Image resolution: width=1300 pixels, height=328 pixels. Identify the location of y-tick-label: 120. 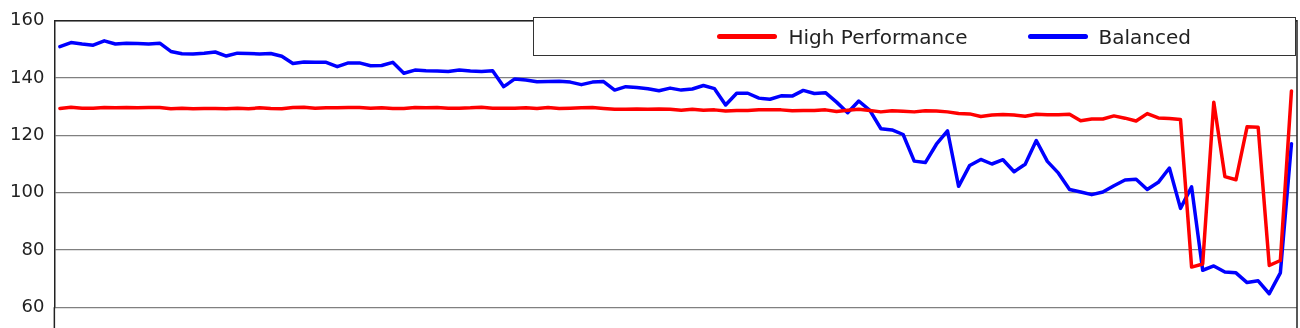
(27, 134).